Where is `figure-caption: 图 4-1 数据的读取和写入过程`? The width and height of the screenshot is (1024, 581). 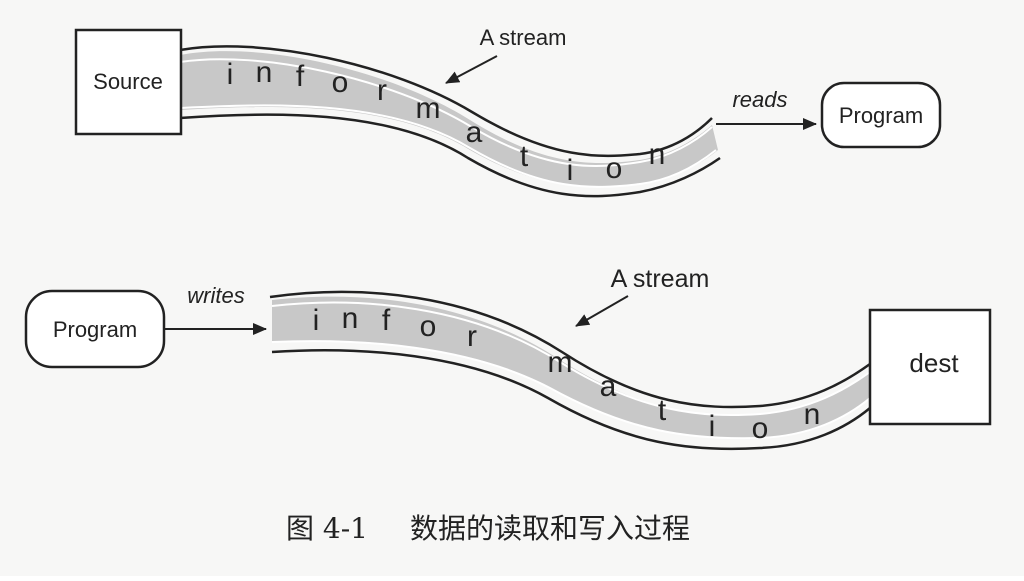 figure-caption: 图 4-1 数据的读取和写入过程 is located at coordinates (488, 528).